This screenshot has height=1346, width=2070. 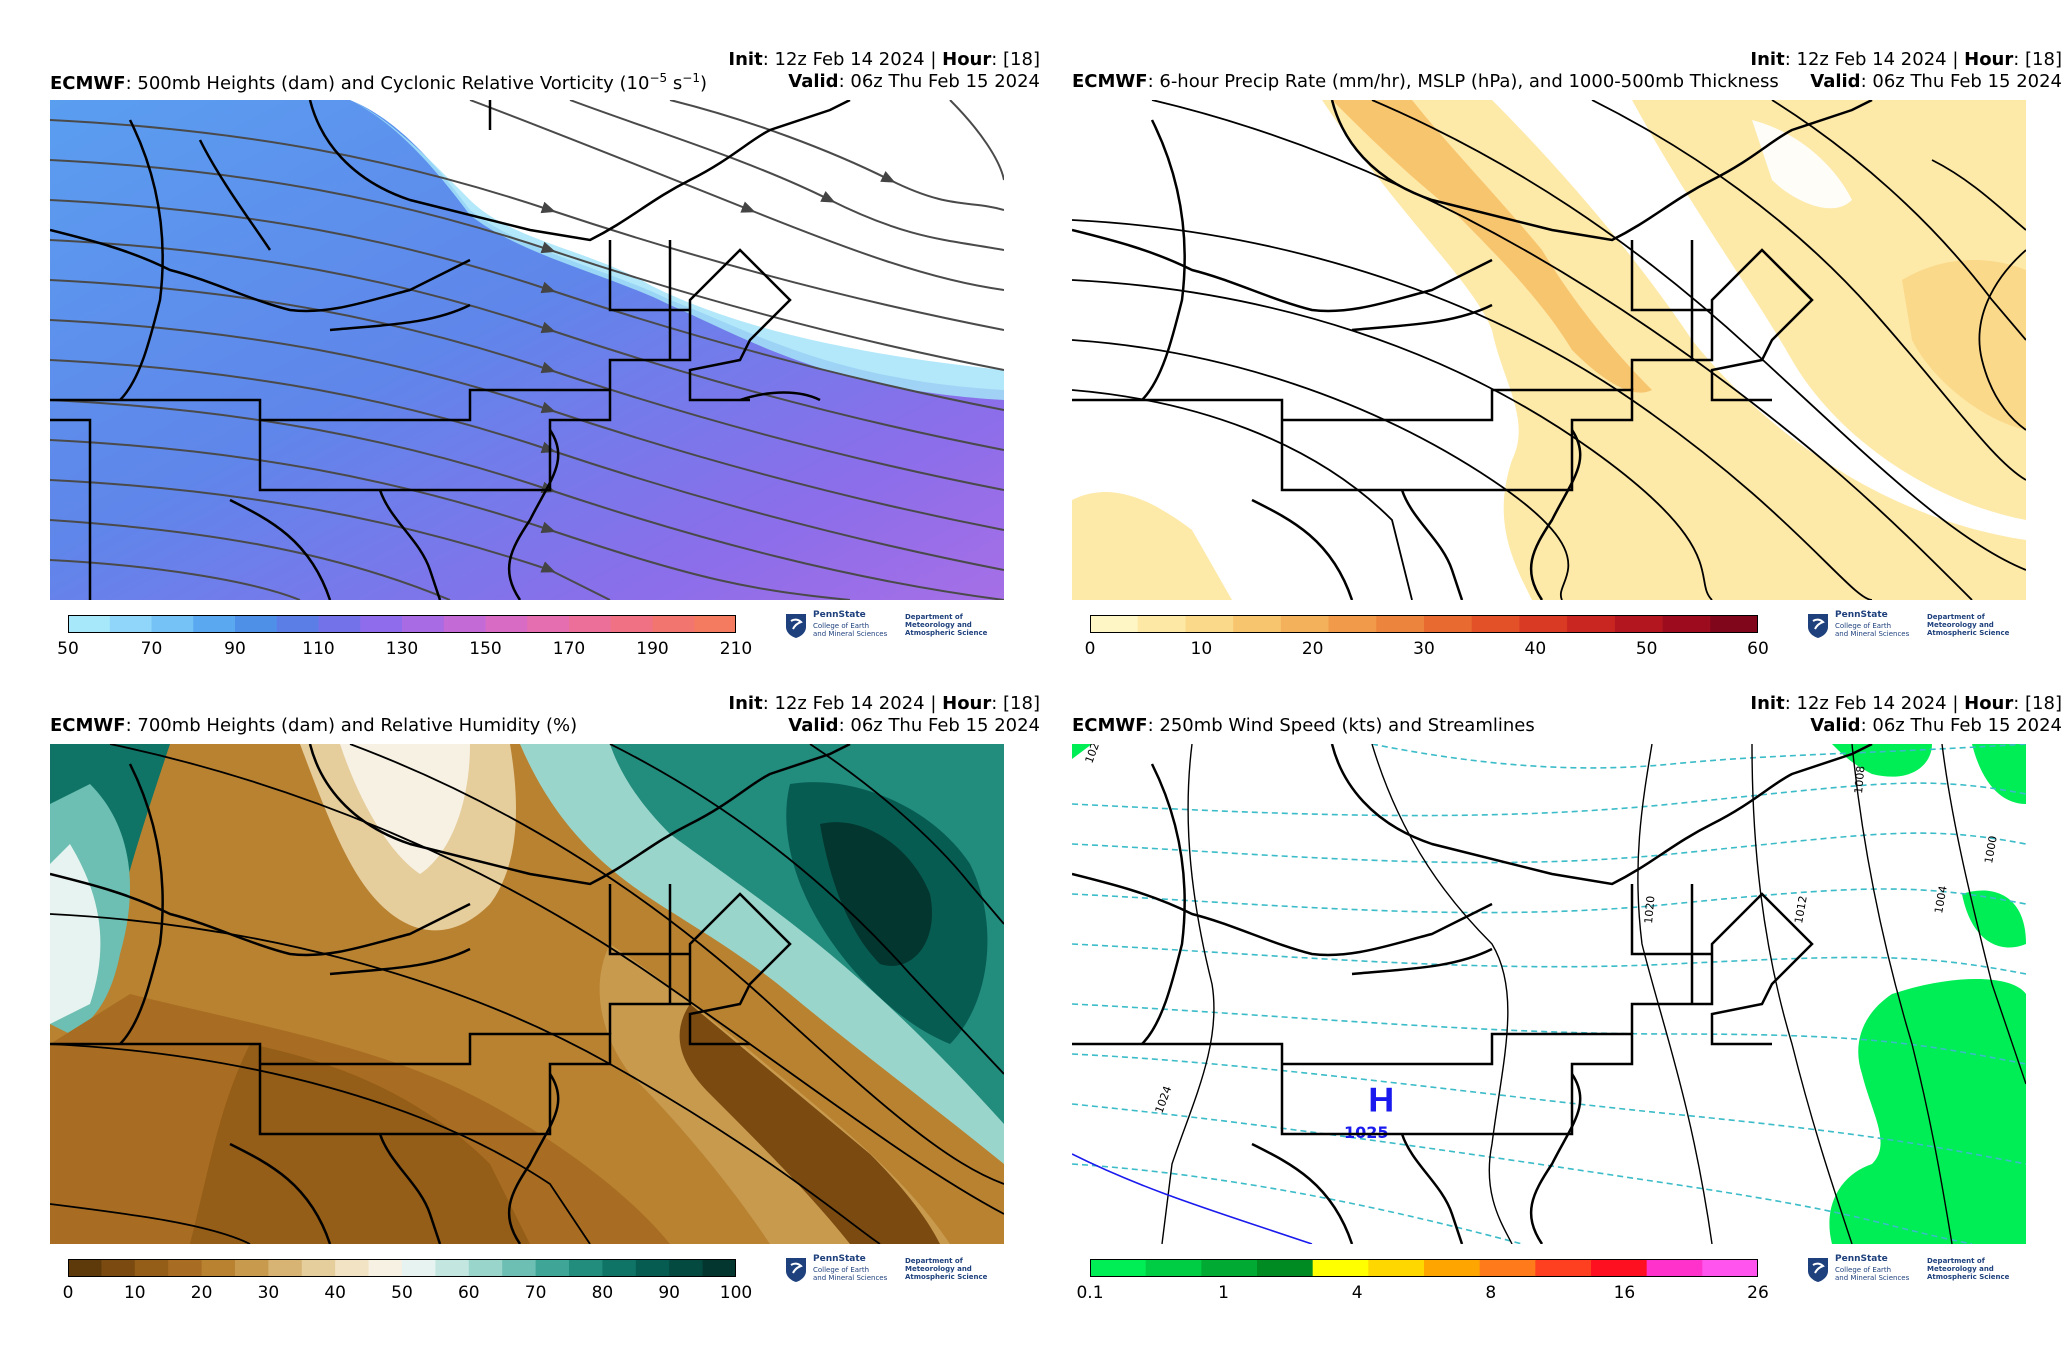 I want to click on colorbar-tick-label: 90, so click(x=235, y=649).